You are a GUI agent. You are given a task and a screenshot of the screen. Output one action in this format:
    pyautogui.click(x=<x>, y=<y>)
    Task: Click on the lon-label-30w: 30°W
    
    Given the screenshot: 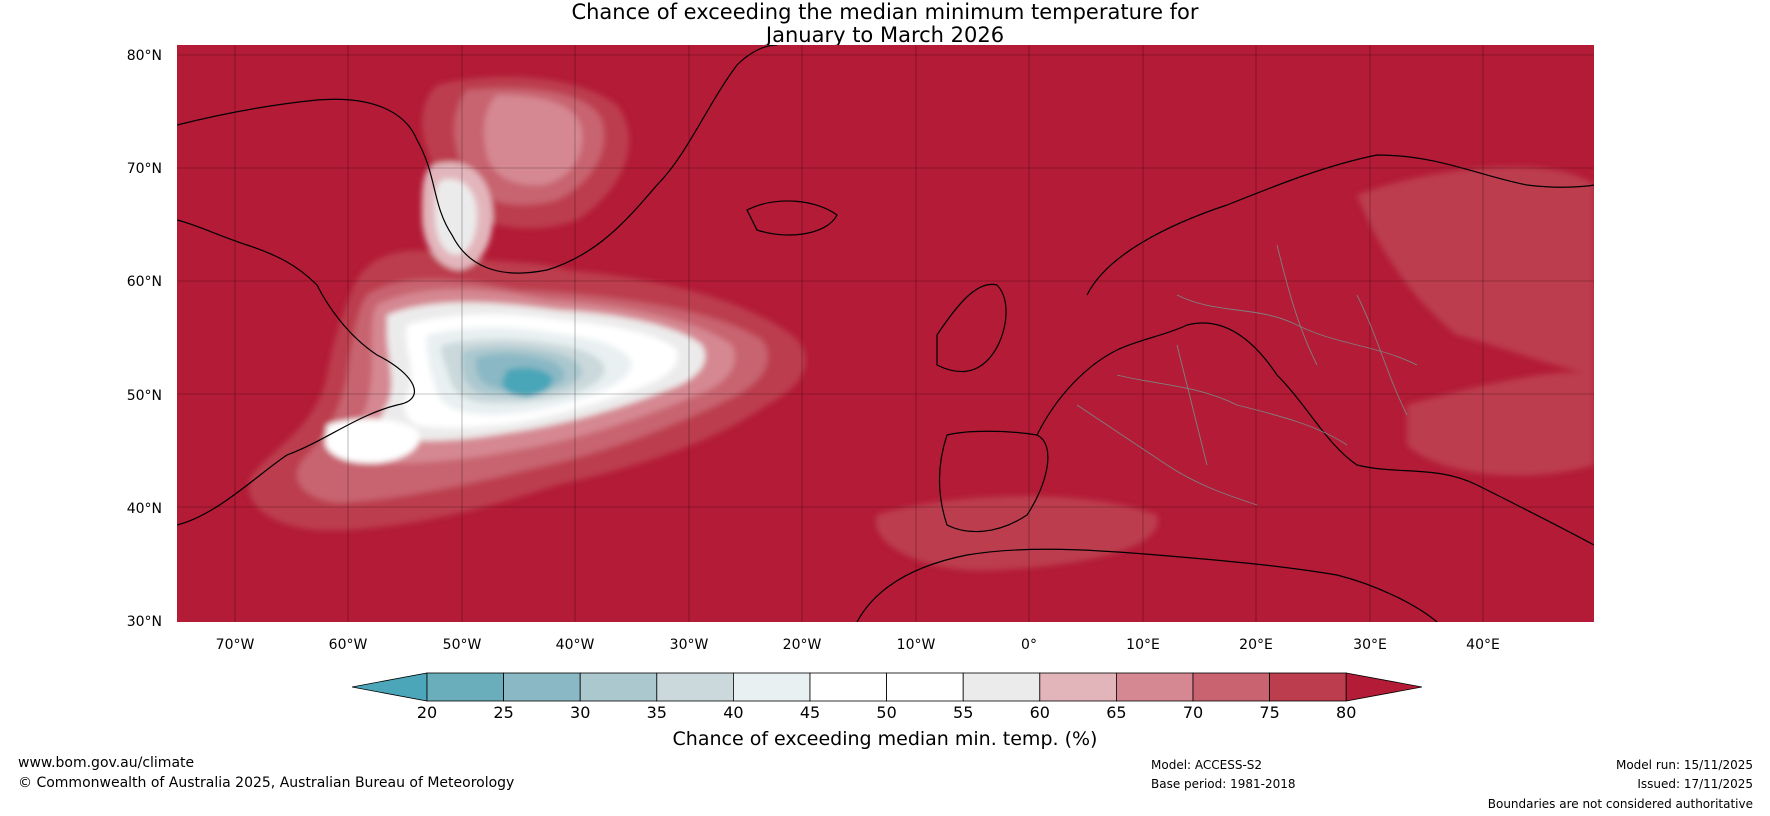 What is the action you would take?
    pyautogui.click(x=689, y=645)
    